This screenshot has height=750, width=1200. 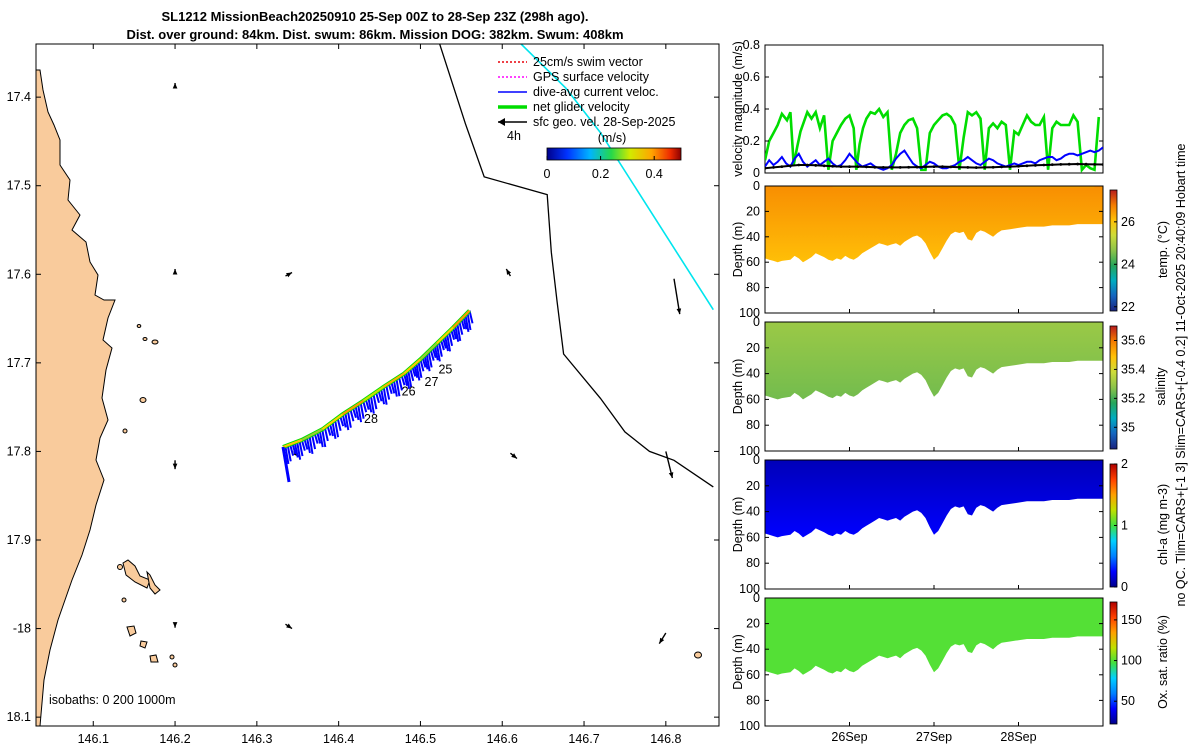 What do you see at coordinates (1128, 222) in the screenshot?
I see `section-colorbar-tick-label: 26` at bounding box center [1128, 222].